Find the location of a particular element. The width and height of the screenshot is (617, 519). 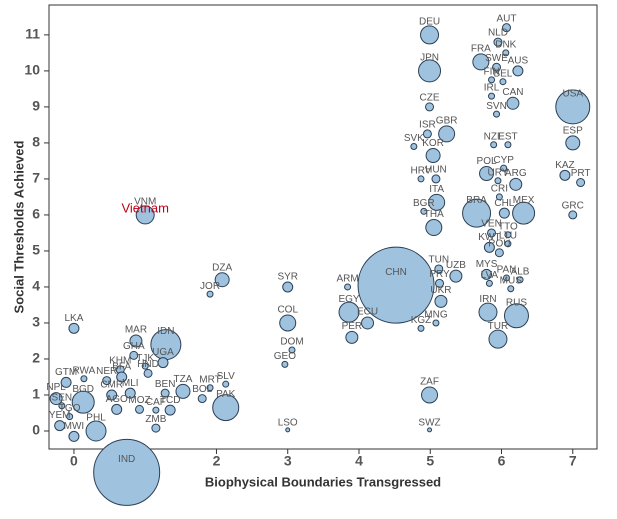

country-label: PAK is located at coordinates (226, 394).